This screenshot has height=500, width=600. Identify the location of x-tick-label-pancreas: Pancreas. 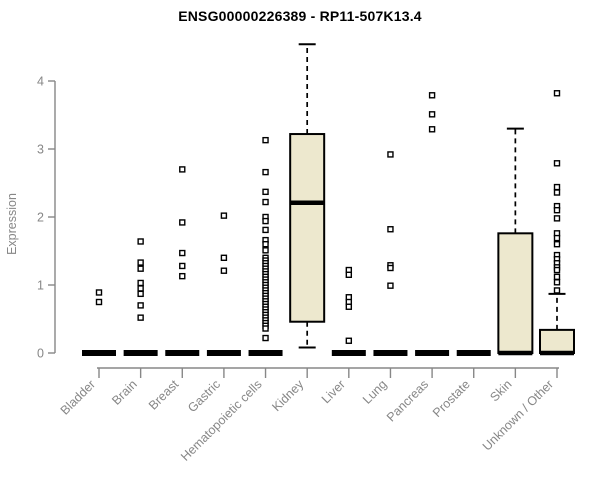
(407, 400).